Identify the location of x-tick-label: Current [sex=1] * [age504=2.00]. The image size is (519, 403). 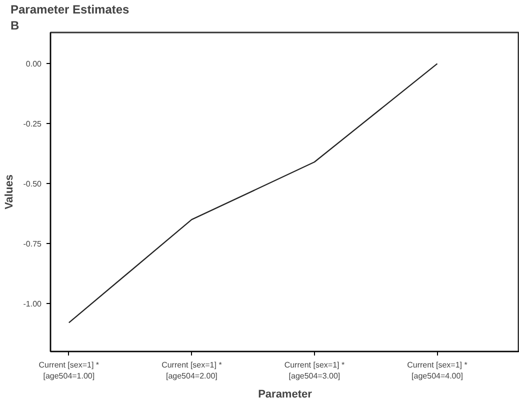
(192, 370).